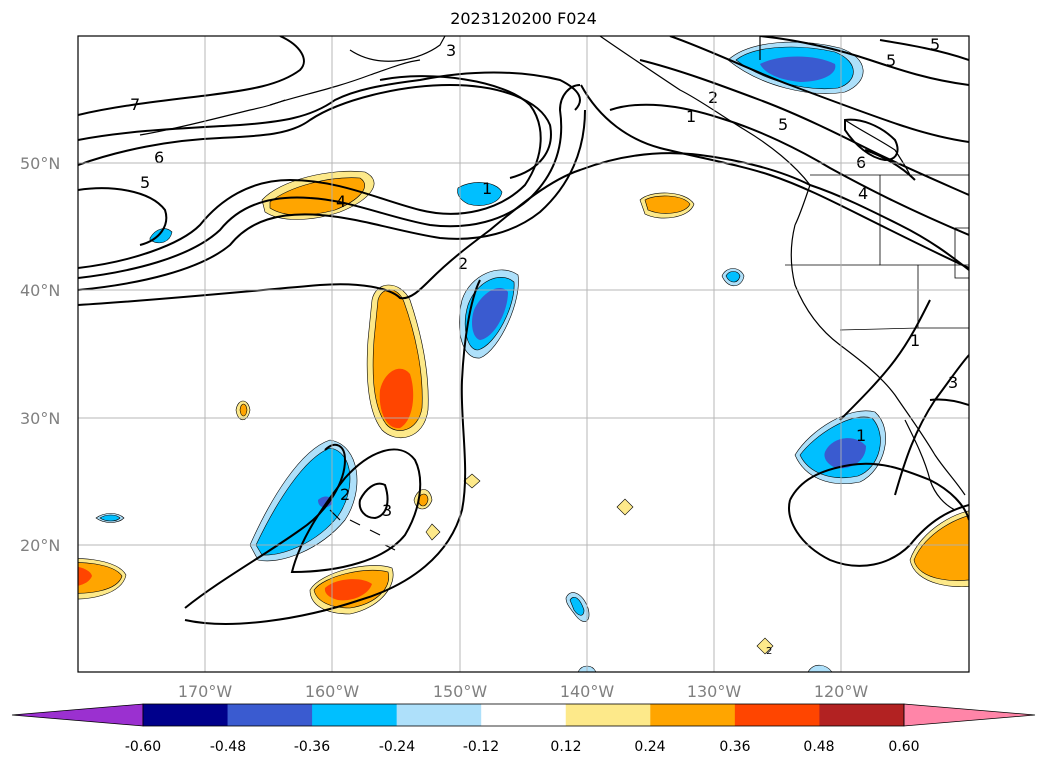 Image resolution: width=1047 pixels, height=765 pixels. Describe the element at coordinates (332, 691) in the screenshot. I see `lon-label: 160°W` at that location.